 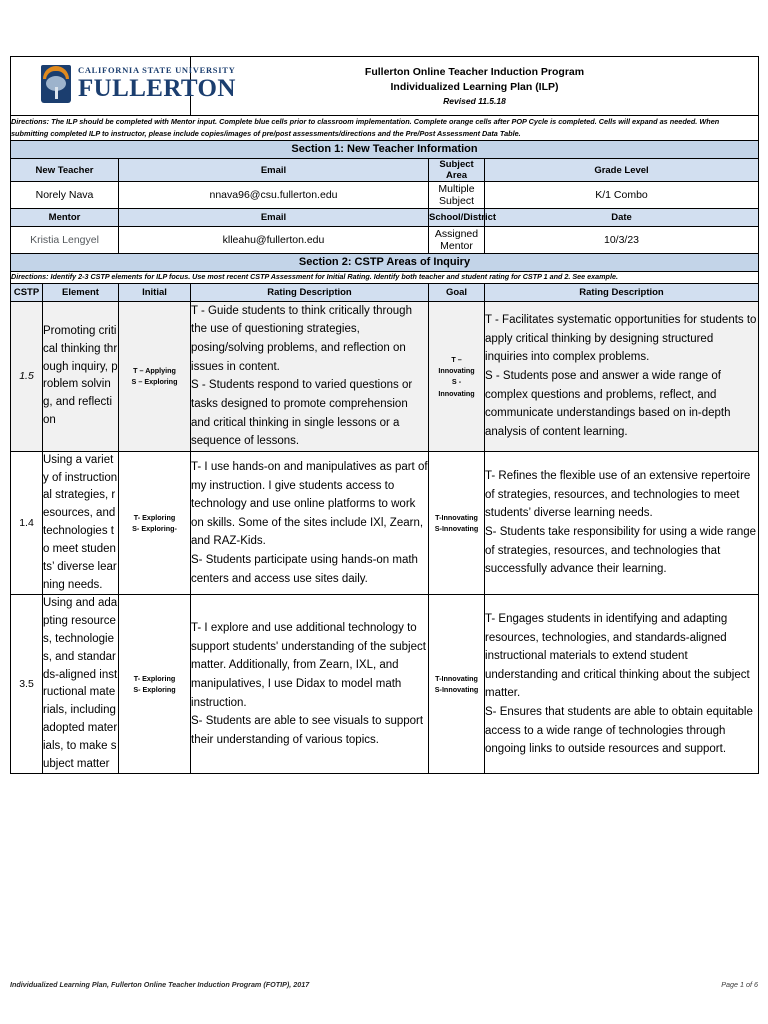 I want to click on value-grade-level: K/1 Combo, so click(x=622, y=195).